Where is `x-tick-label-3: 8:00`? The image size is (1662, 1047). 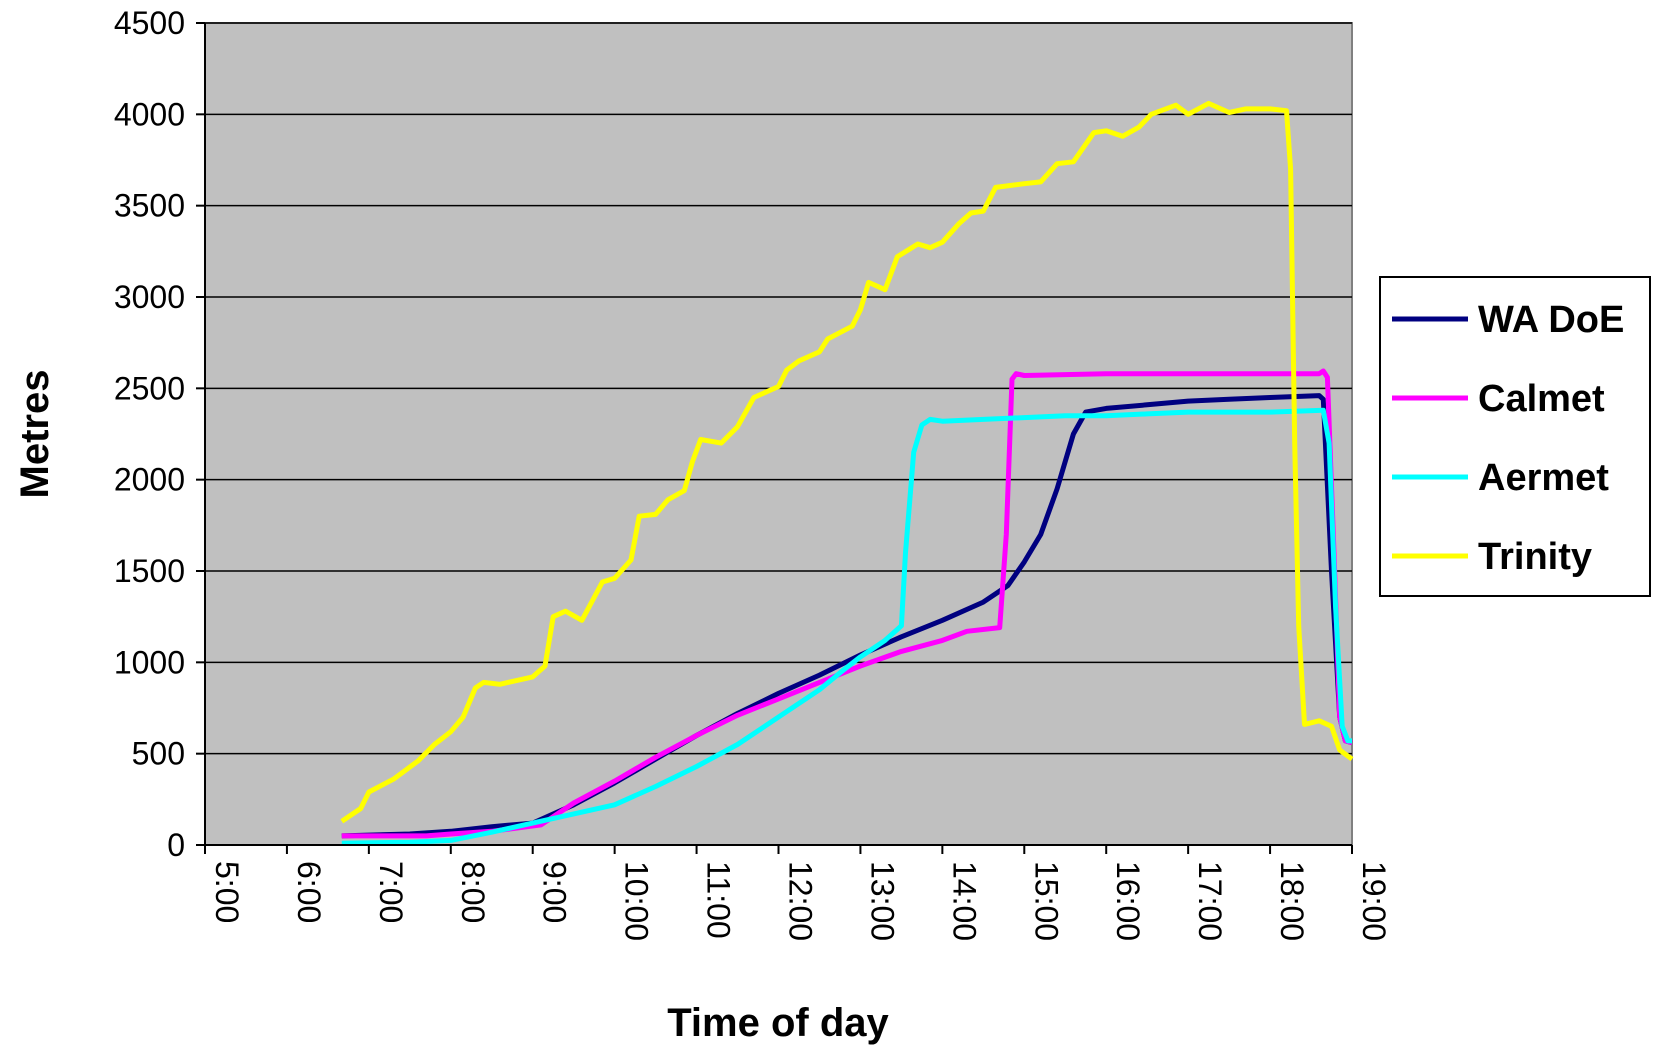
x-tick-label-3: 8:00 is located at coordinates (473, 892).